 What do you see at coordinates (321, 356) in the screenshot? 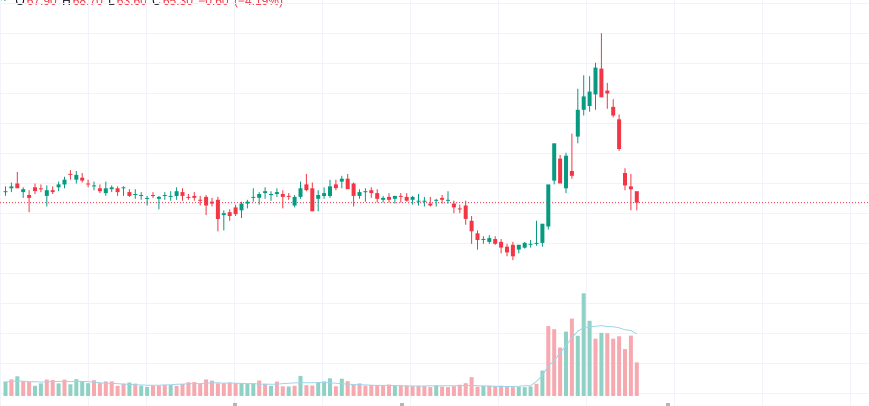
I see `volume-ma-line` at bounding box center [321, 356].